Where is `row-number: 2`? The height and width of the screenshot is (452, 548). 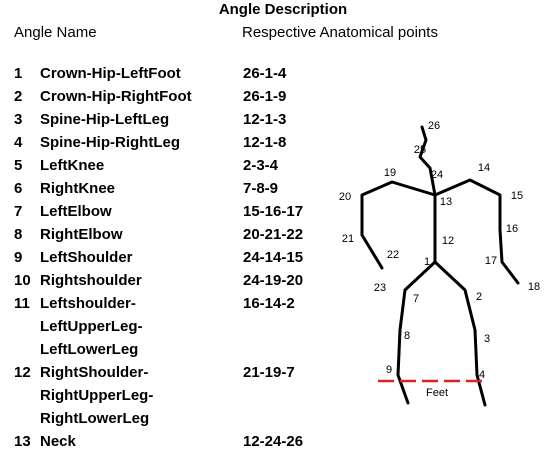 row-number: 2 is located at coordinates (18, 96).